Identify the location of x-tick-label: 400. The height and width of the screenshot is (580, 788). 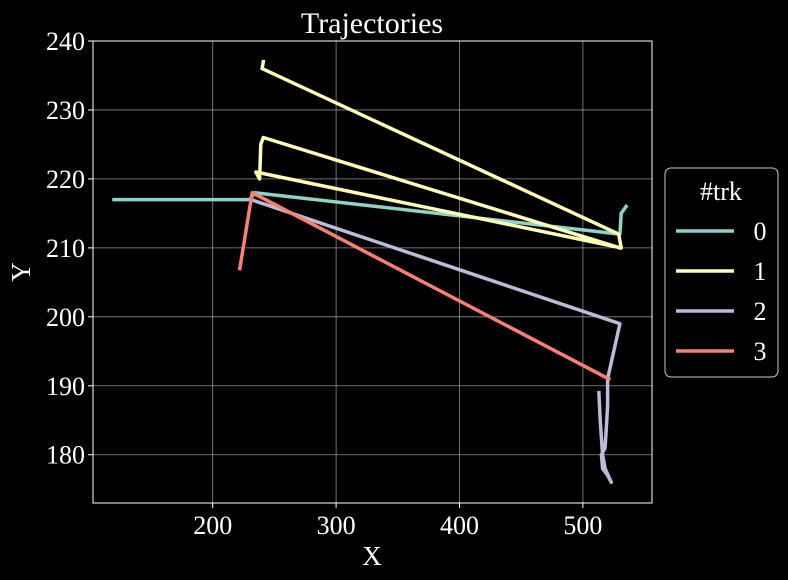
(459, 525).